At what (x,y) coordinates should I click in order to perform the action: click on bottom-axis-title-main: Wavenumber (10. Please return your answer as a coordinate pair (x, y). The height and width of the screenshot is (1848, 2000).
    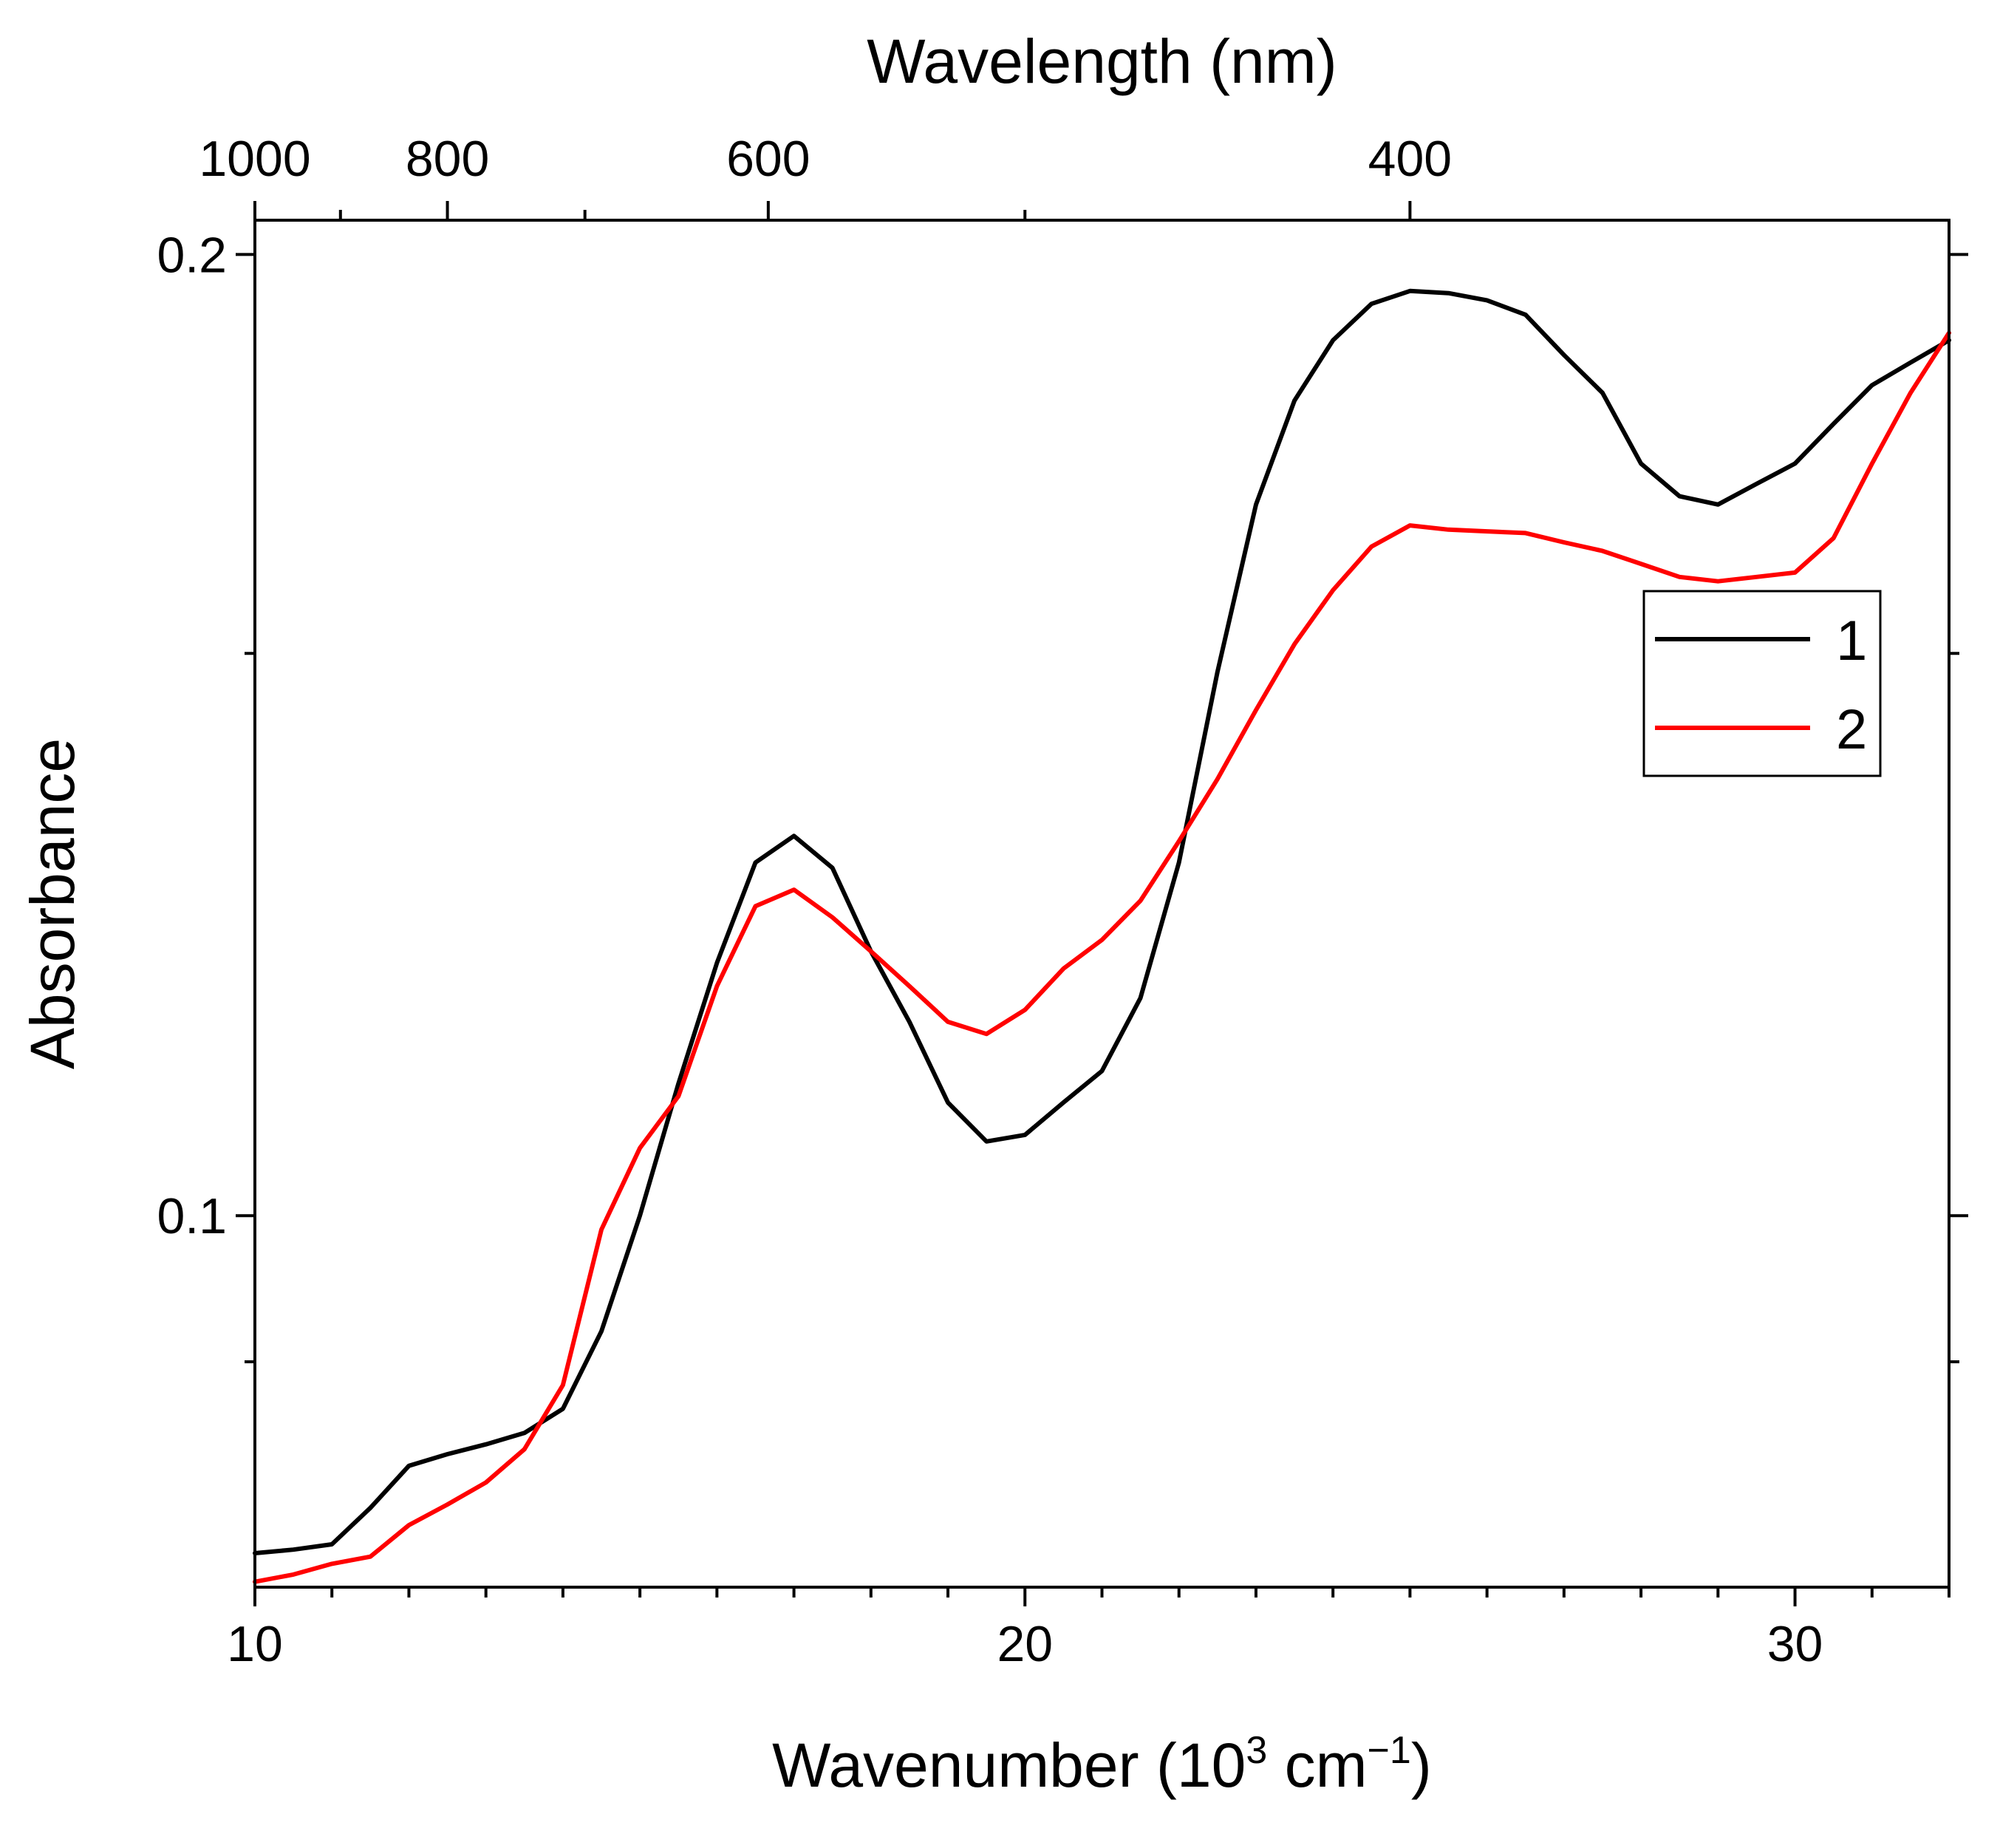
    Looking at the image, I should click on (1009, 1765).